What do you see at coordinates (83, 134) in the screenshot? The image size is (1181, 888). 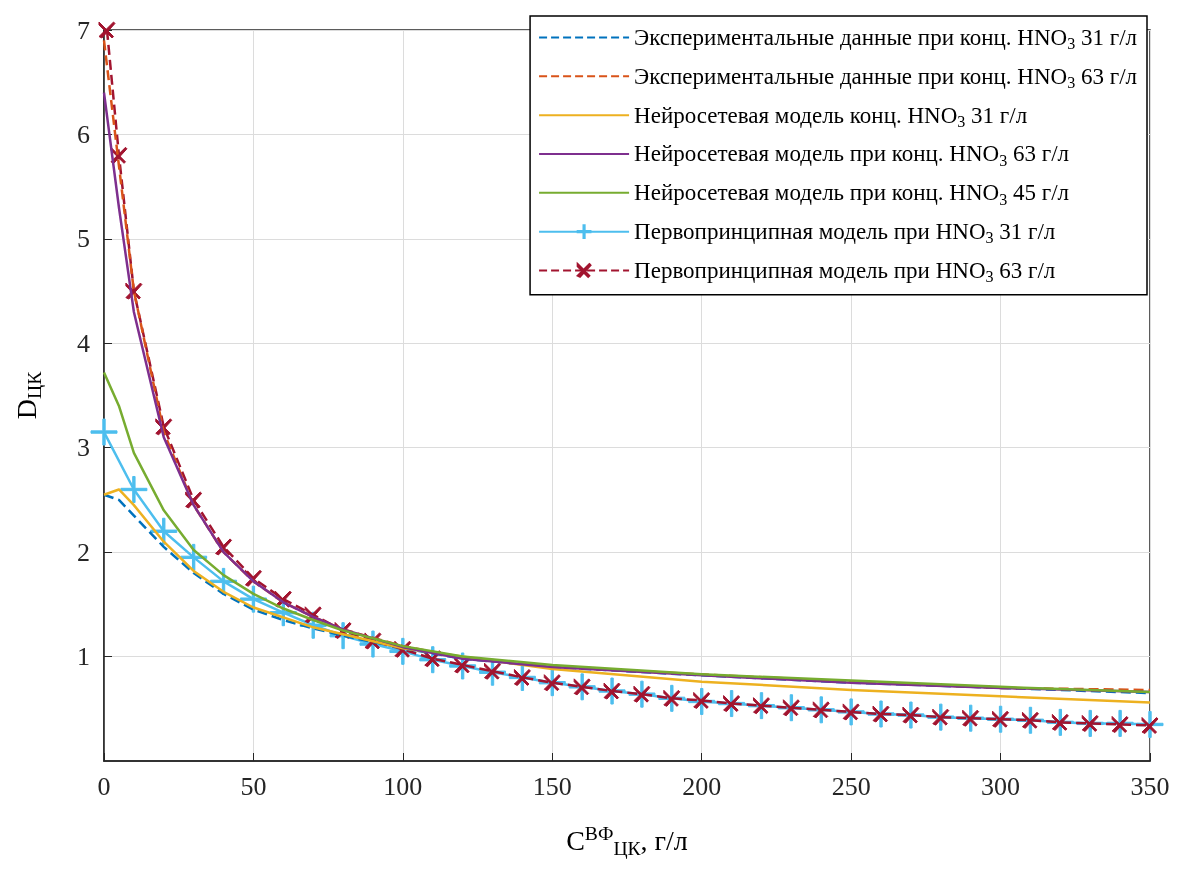 I see `y-tick-label: 6` at bounding box center [83, 134].